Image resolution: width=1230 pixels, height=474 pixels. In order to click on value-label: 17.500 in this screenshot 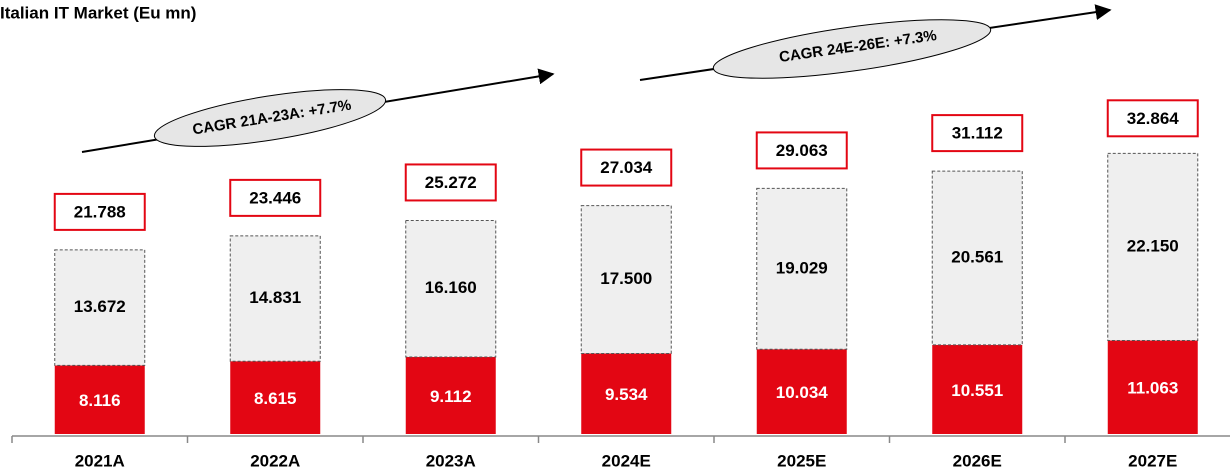, I will do `click(626, 278)`.